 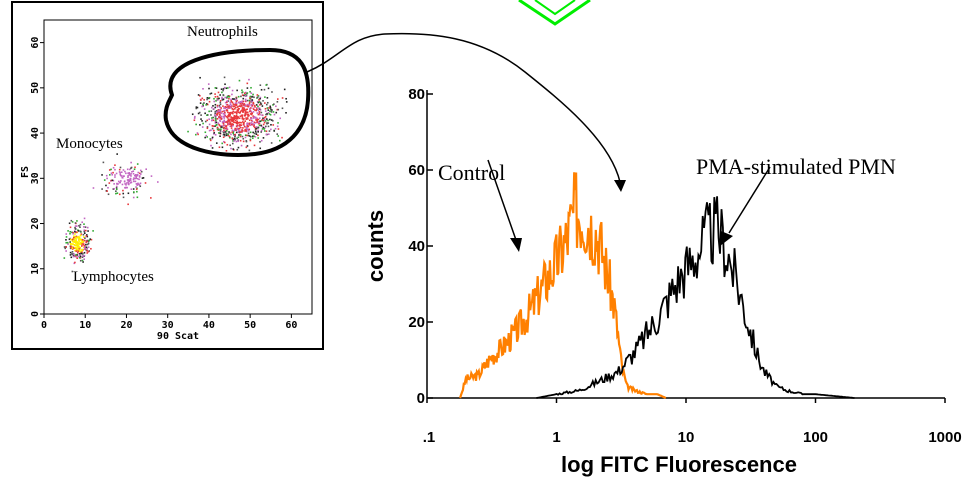 What do you see at coordinates (89, 144) in the screenshot?
I see `monocytes-label: Monocytes` at bounding box center [89, 144].